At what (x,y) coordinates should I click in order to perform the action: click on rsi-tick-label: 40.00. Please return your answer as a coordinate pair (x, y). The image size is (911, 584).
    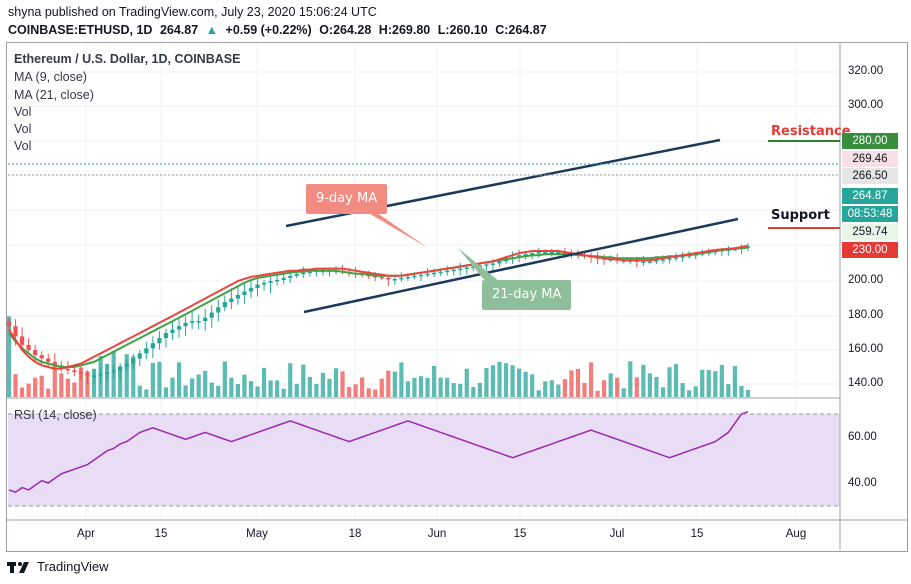
    Looking at the image, I should click on (862, 483).